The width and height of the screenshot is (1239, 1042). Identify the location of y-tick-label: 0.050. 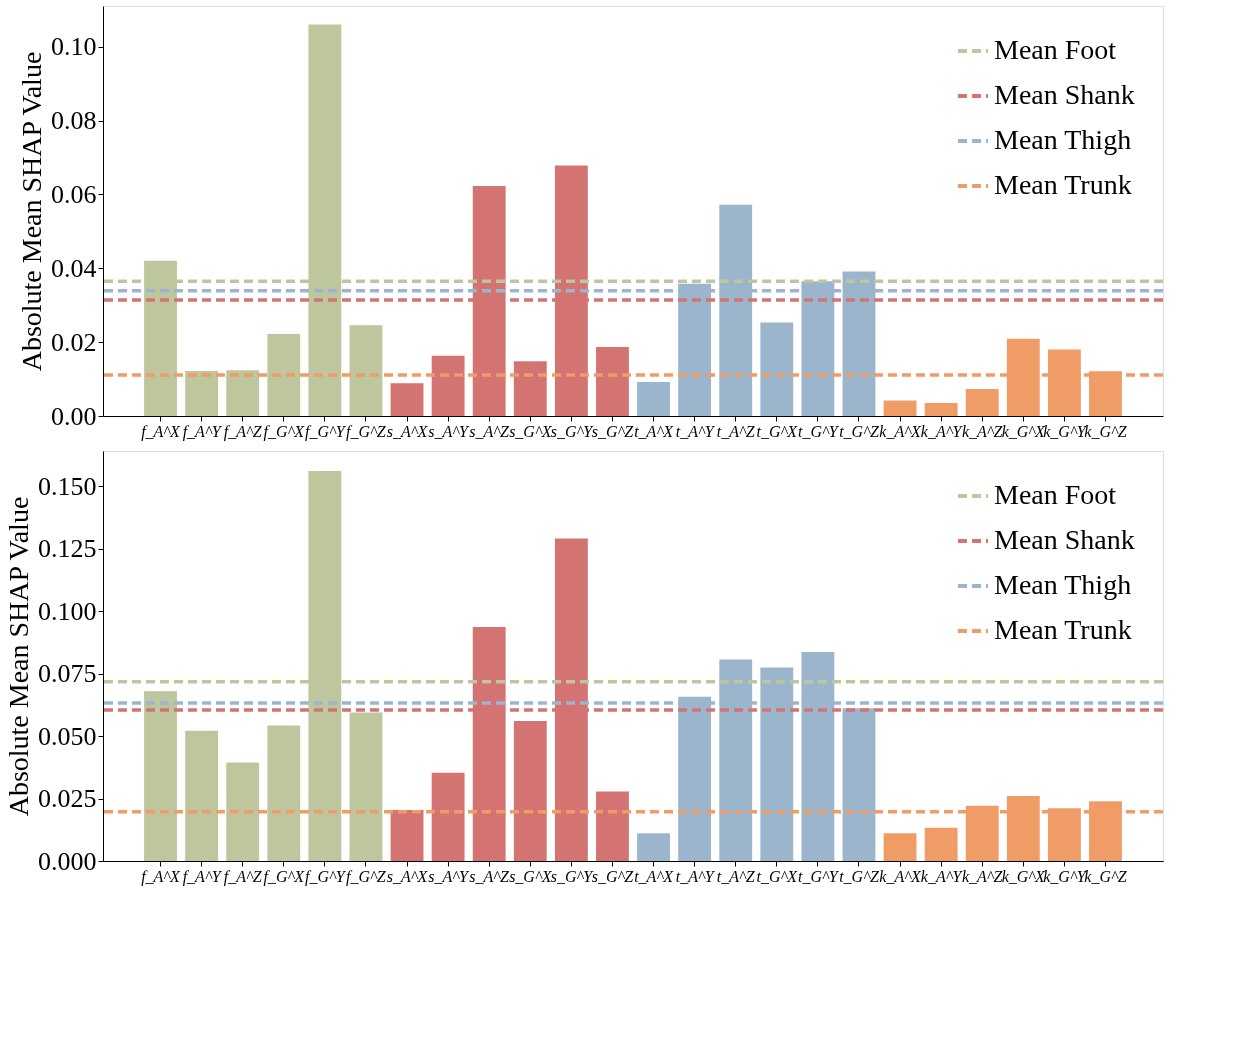
(67, 736).